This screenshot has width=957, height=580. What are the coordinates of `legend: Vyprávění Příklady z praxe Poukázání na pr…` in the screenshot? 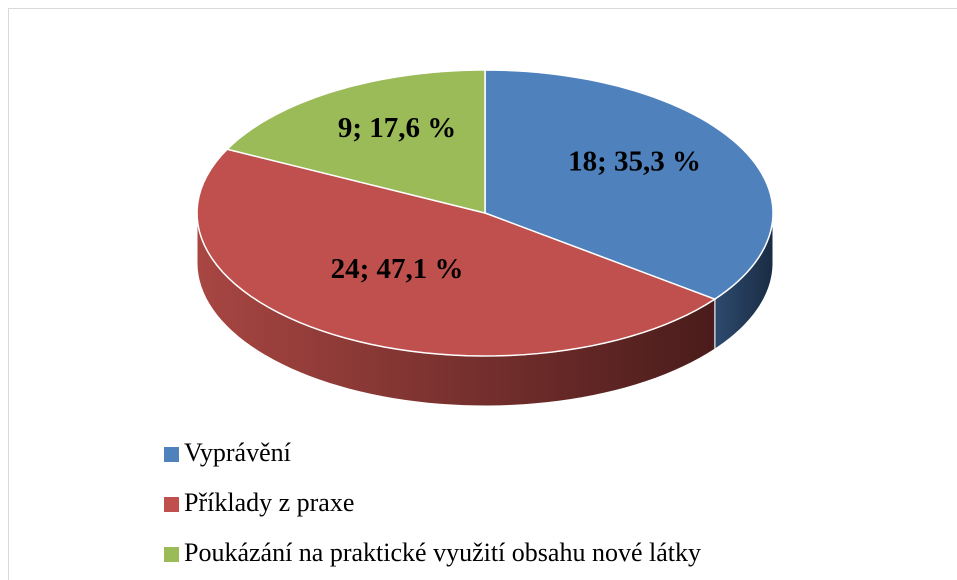 It's located at (432, 502).